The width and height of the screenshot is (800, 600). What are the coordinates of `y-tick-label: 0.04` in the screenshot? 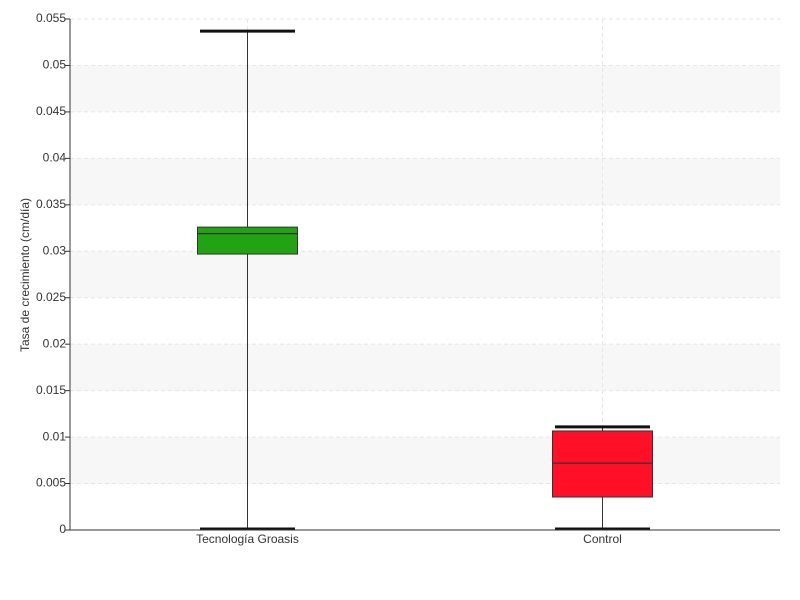 It's located at (55, 158).